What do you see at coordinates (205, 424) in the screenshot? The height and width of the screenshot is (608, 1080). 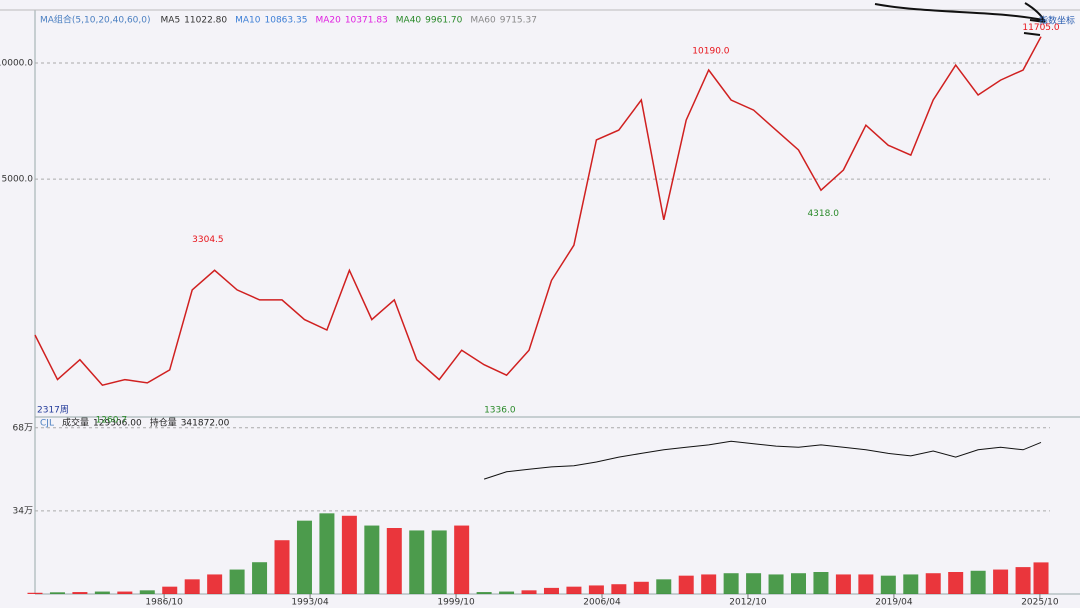 I see `legend-value: 341872.00` at bounding box center [205, 424].